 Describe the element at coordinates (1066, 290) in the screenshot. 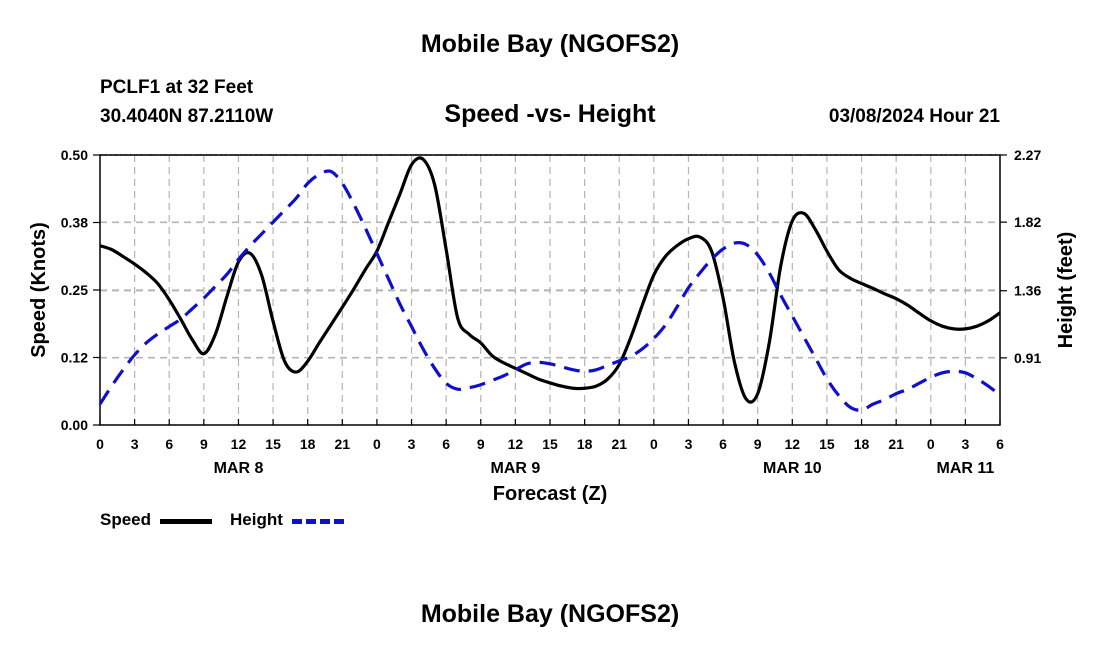

I see `y-axis-right-label: Height (feet)` at that location.